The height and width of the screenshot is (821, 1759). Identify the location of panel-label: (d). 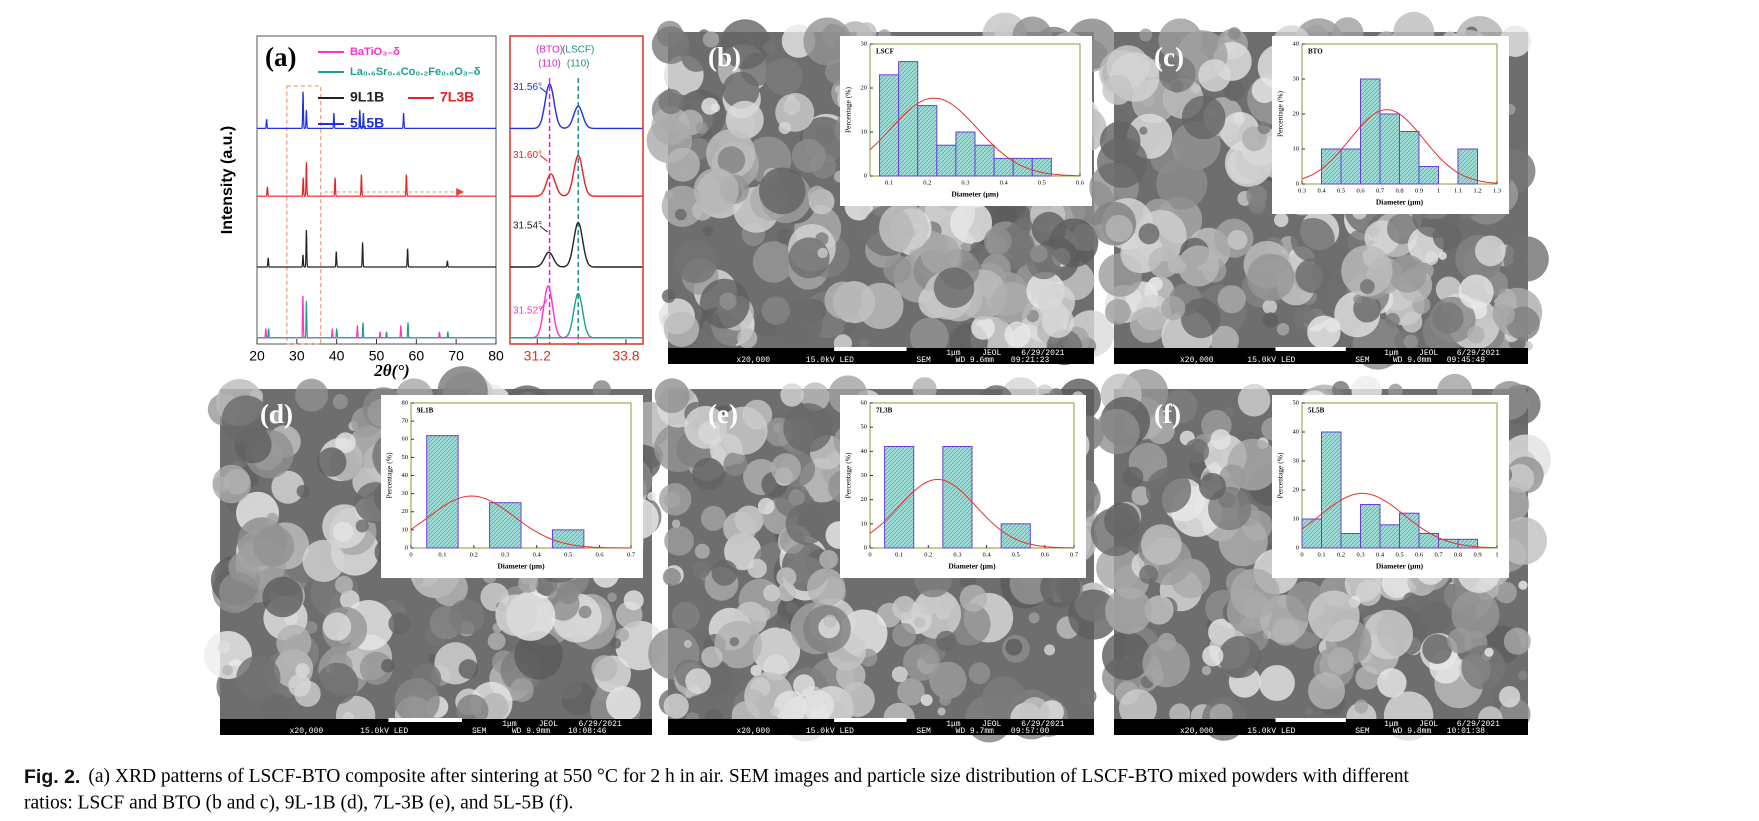
(276, 414).